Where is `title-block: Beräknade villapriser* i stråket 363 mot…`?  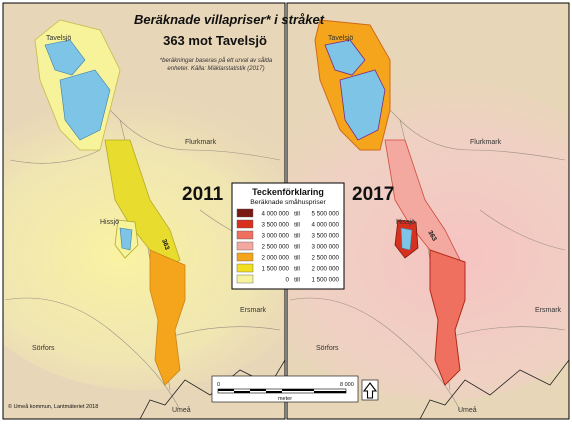 title-block: Beräknade villapriser* i stråket 363 mot… is located at coordinates (229, 42).